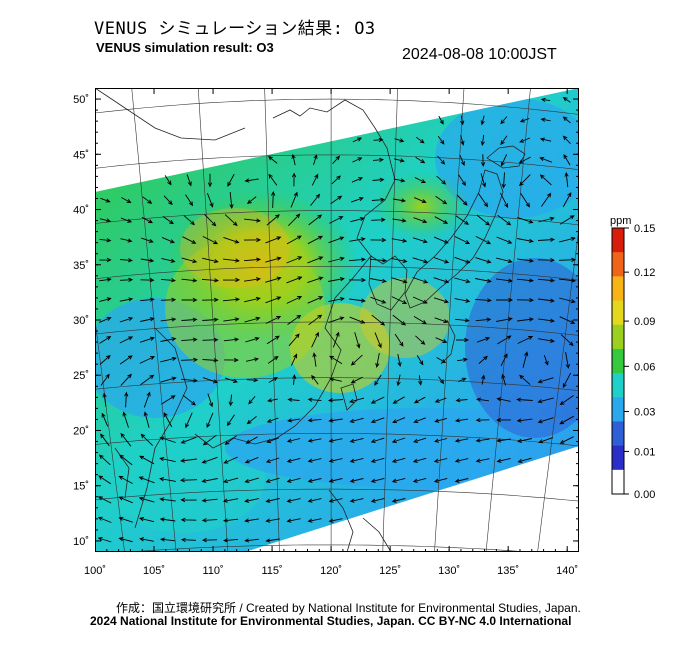 The image size is (700, 649). I want to click on colorbar-tick-label: 0.12, so click(644, 273).